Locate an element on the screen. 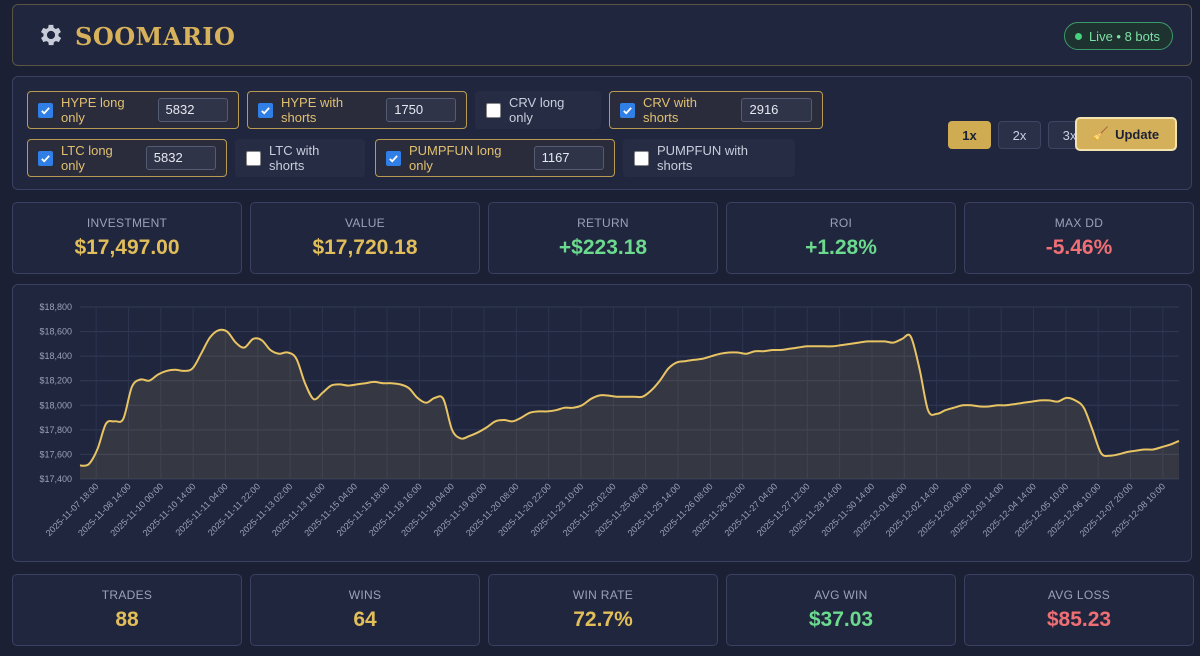 The width and height of the screenshot is (1200, 656). update-button-label: Update is located at coordinates (1137, 134).